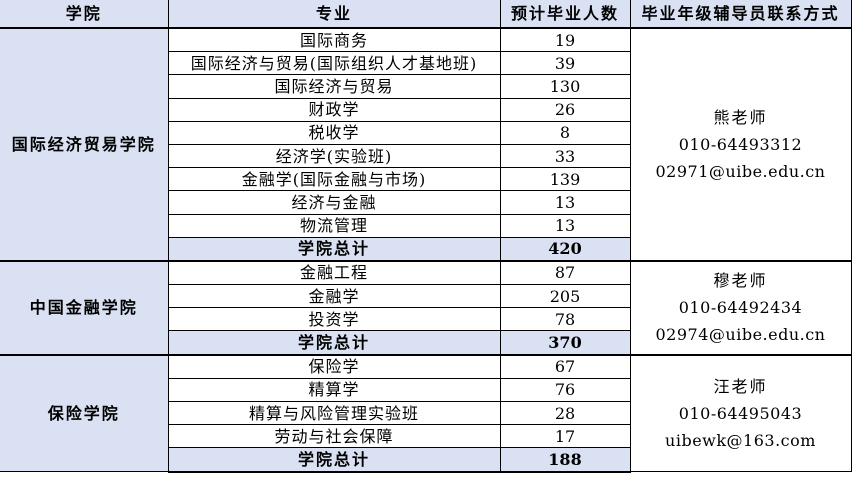 The height and width of the screenshot is (482, 865). I want to click on table-row: 精算学 76, so click(425, 390).